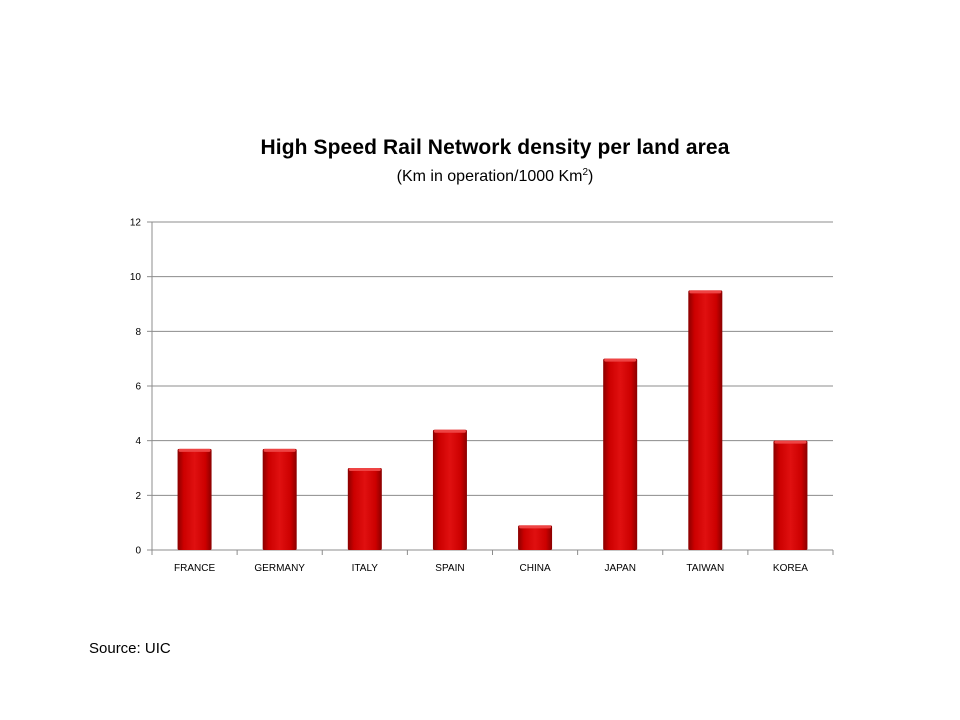 The height and width of the screenshot is (720, 960). Describe the element at coordinates (136, 277) in the screenshot. I see `y-tick-label: 10` at that location.